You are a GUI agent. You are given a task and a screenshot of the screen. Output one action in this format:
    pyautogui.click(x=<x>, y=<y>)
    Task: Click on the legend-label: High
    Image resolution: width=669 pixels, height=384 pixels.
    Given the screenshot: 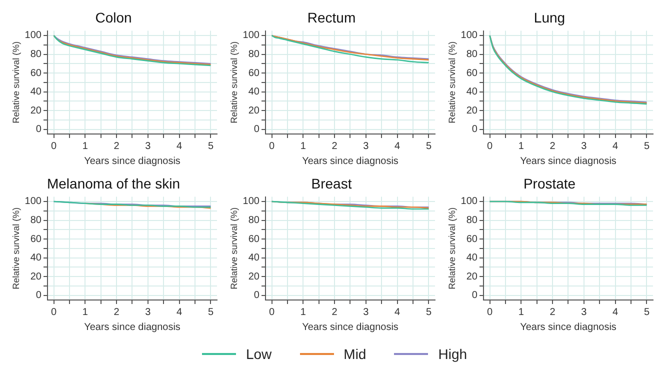 What is the action you would take?
    pyautogui.click(x=453, y=354)
    